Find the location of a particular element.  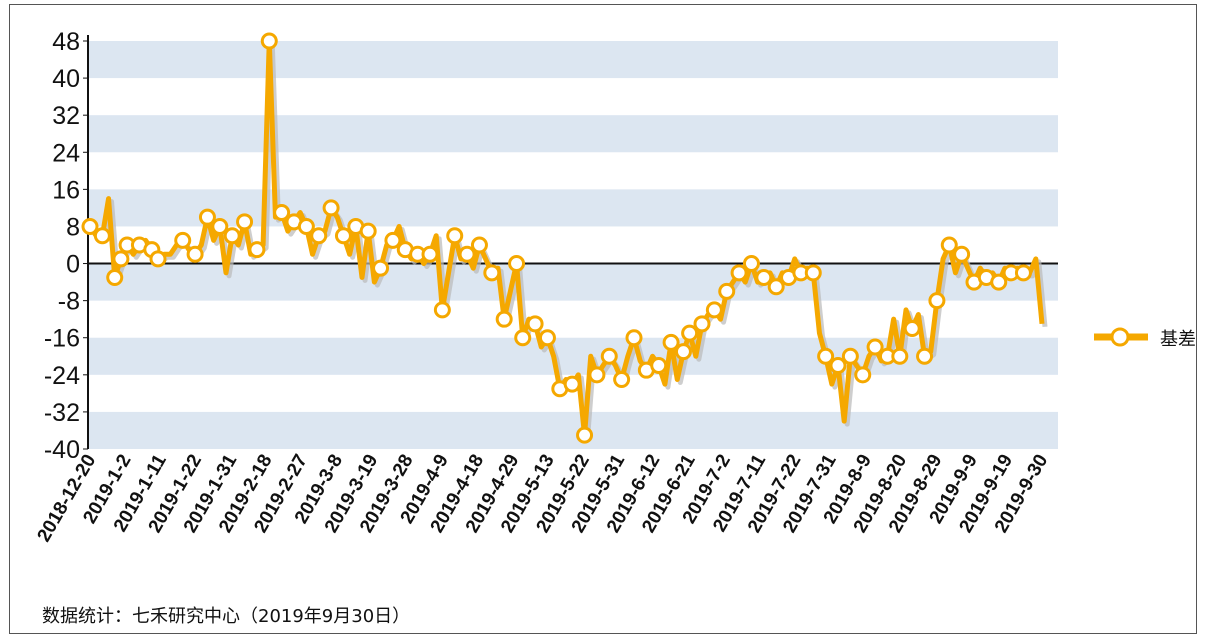

y-tick-label: -24 is located at coordinates (62, 376).